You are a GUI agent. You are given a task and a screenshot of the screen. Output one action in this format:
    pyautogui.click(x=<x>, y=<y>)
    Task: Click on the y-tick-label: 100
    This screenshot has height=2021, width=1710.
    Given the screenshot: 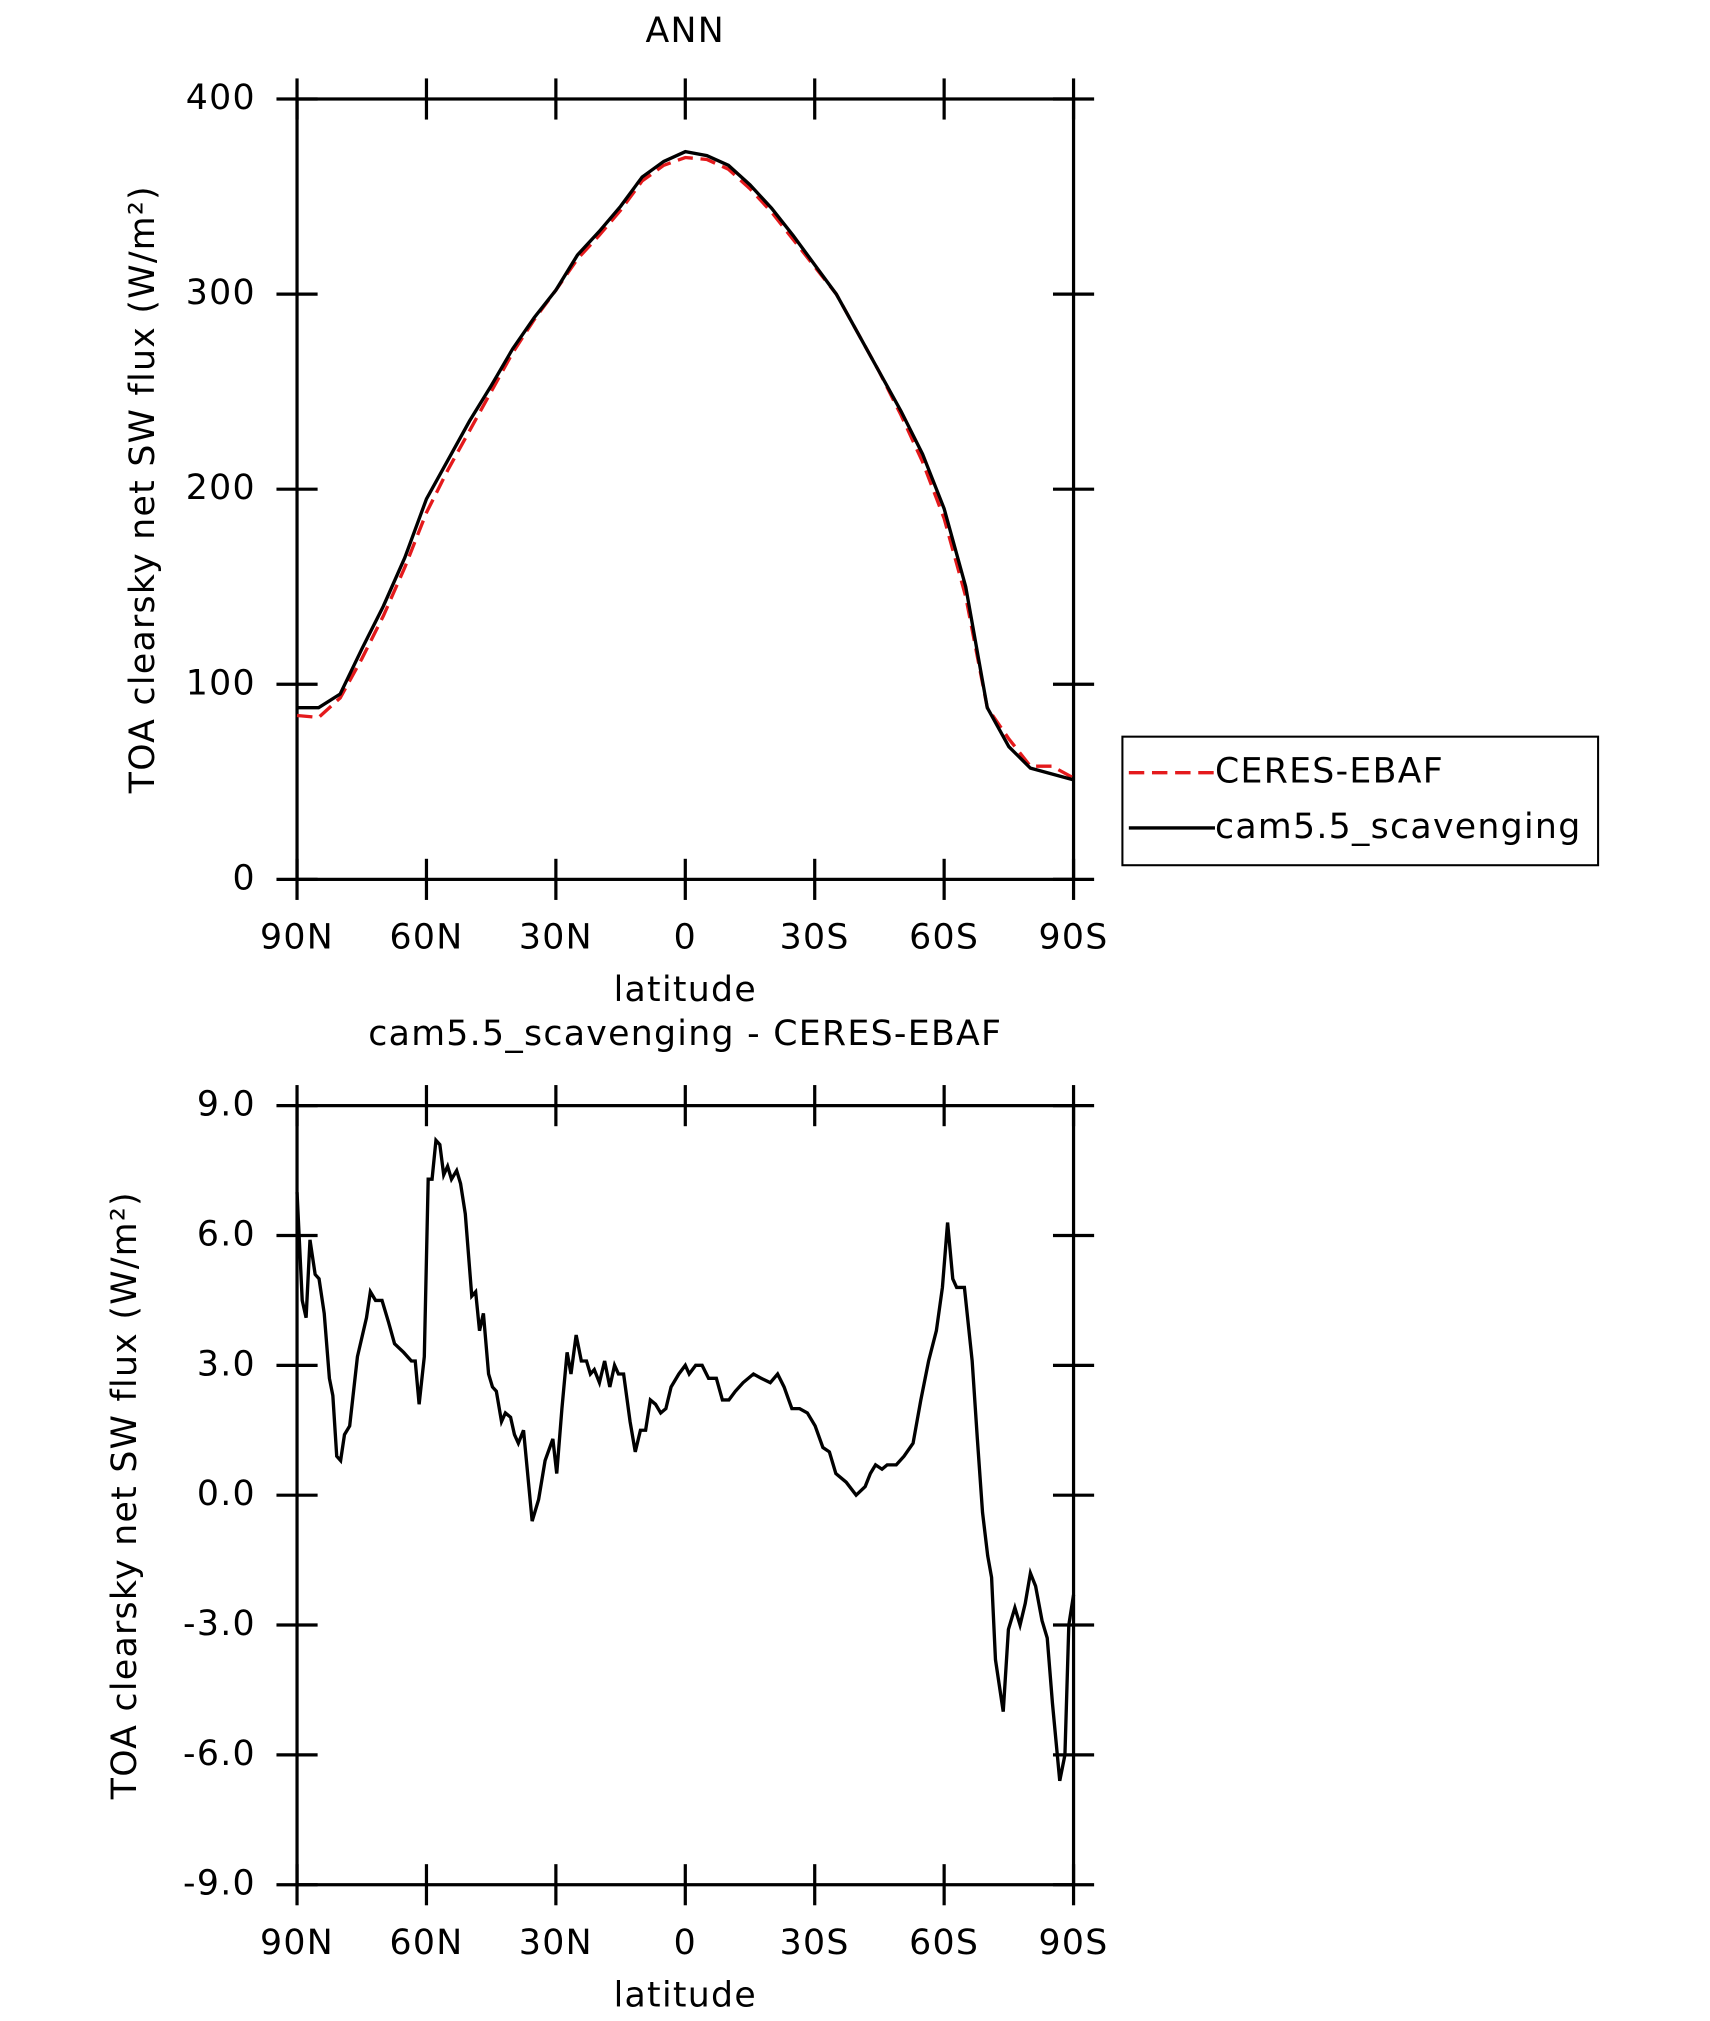 What is the action you would take?
    pyautogui.click(x=221, y=683)
    